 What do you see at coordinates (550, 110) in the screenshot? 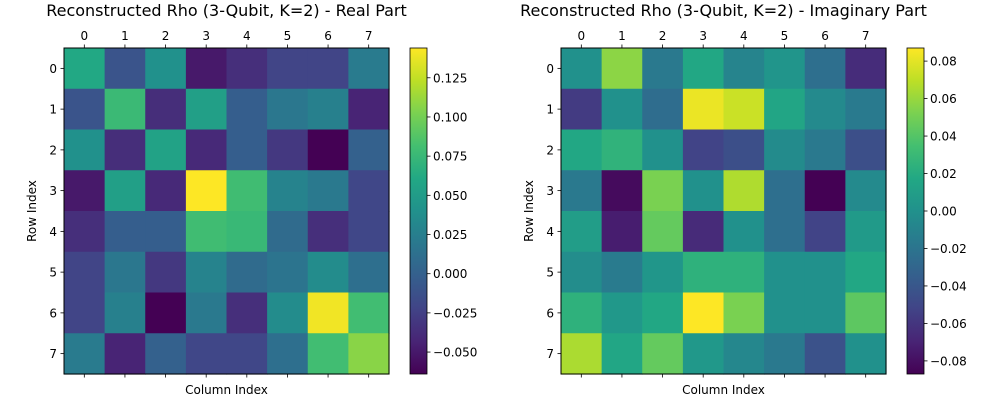
I see `y-tick-label: 1` at bounding box center [550, 110].